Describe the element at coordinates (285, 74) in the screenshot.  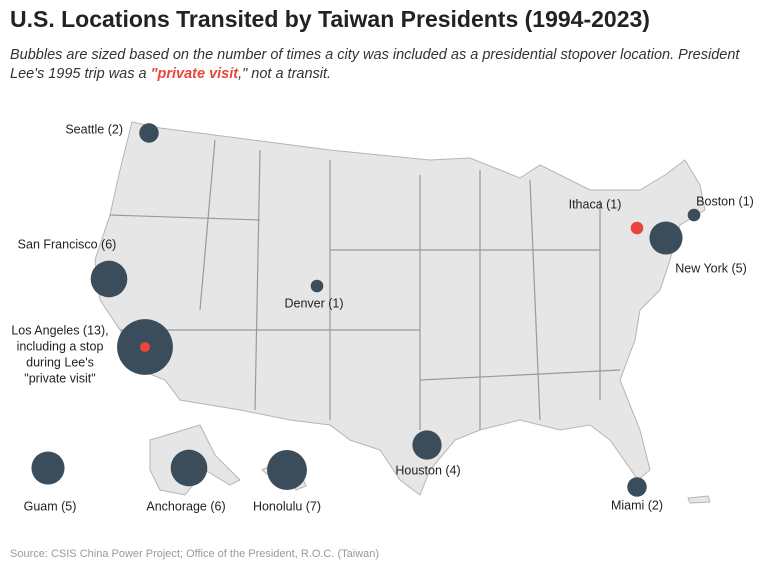
I see `subtitle-text: ," not a transit.` at that location.